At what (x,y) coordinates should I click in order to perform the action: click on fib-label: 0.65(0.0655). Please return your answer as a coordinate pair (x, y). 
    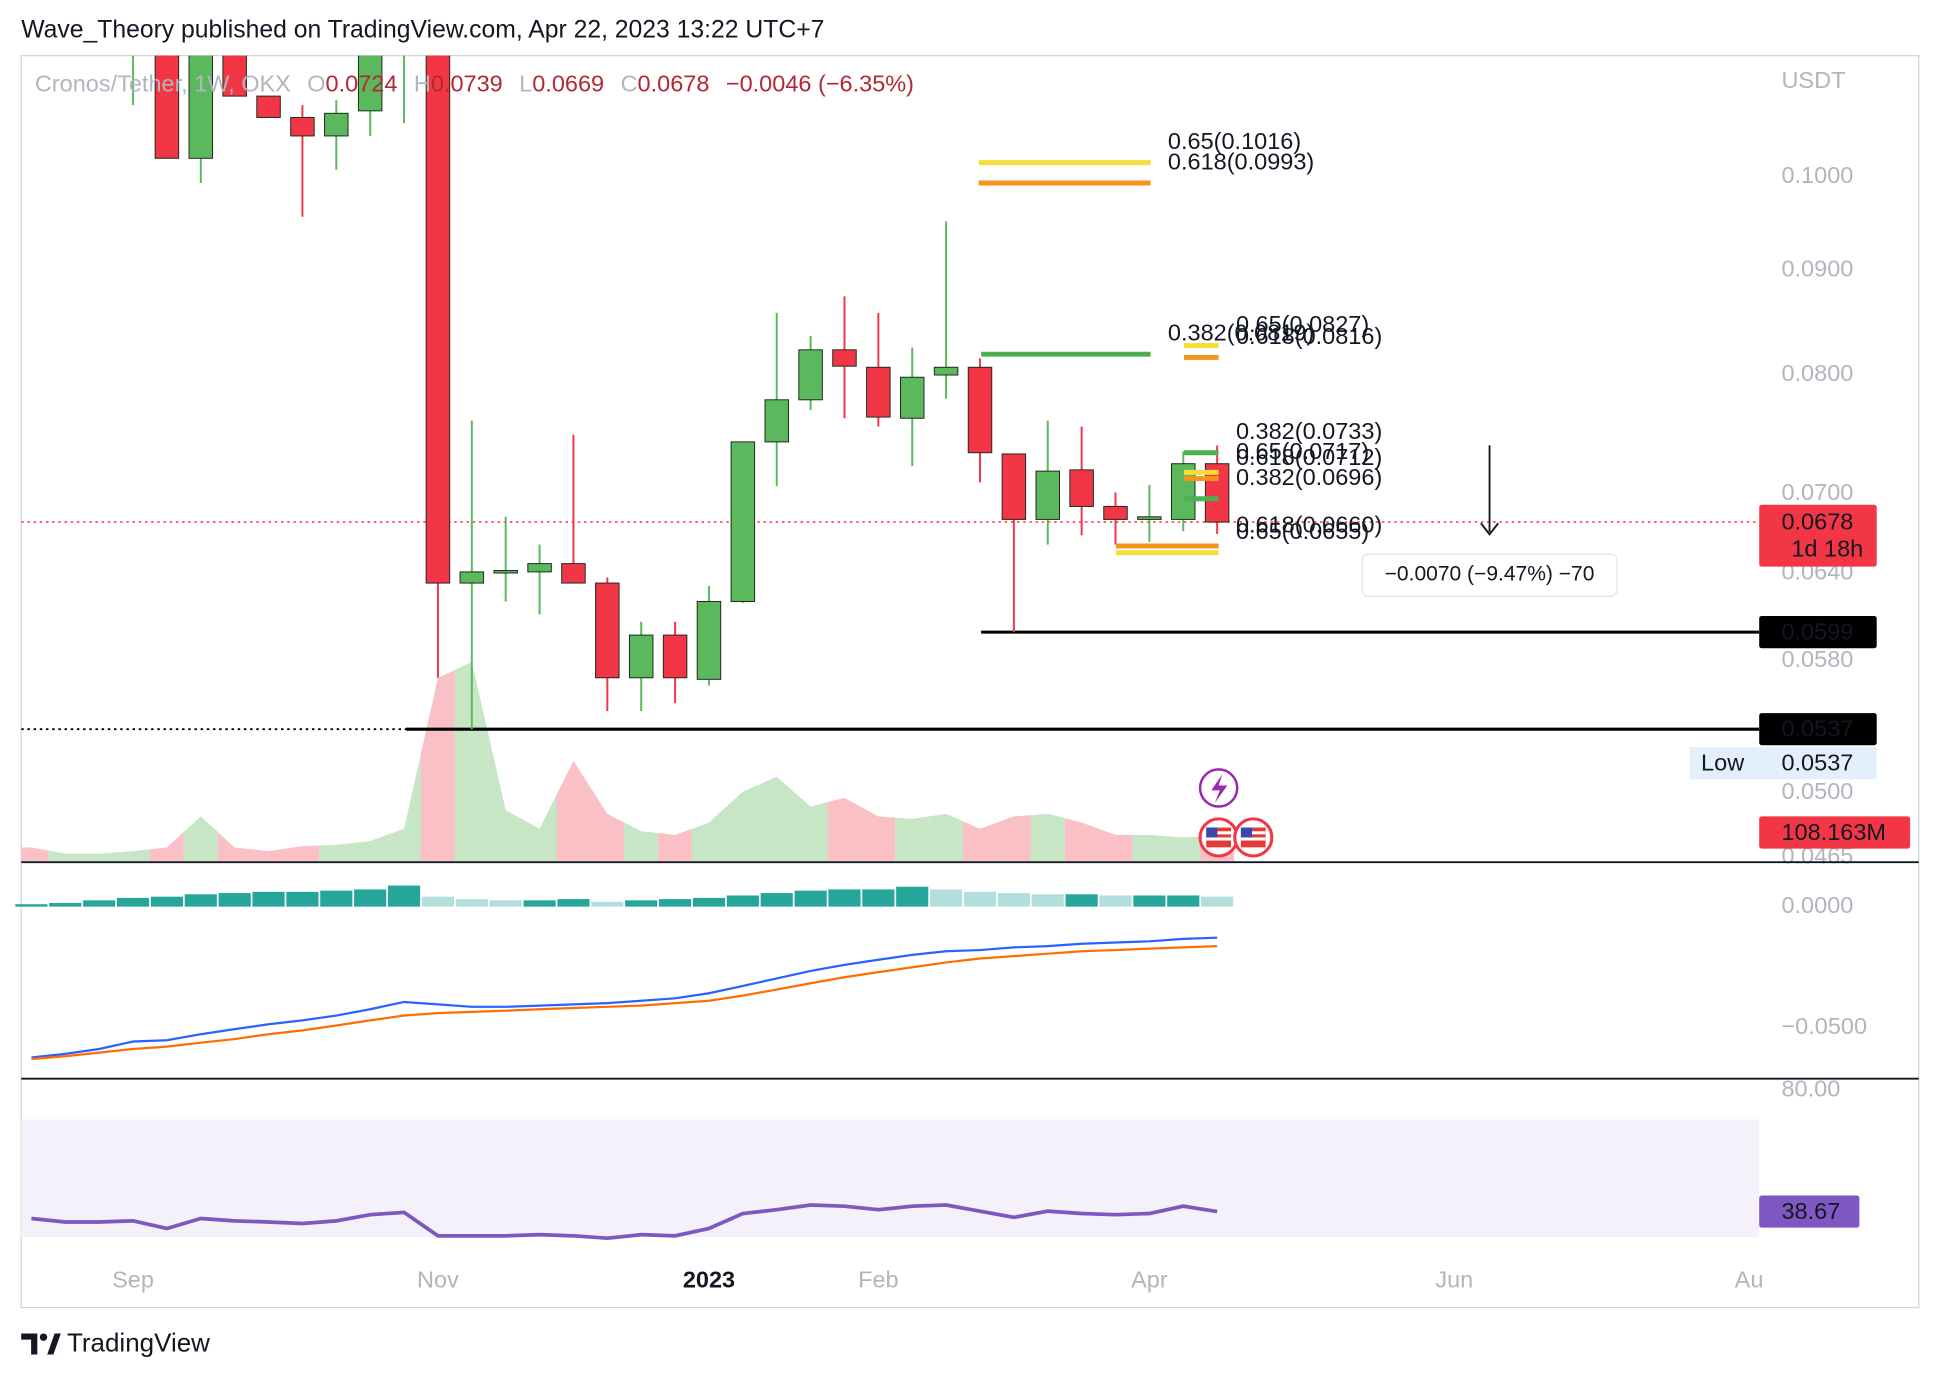
    Looking at the image, I should click on (1302, 531).